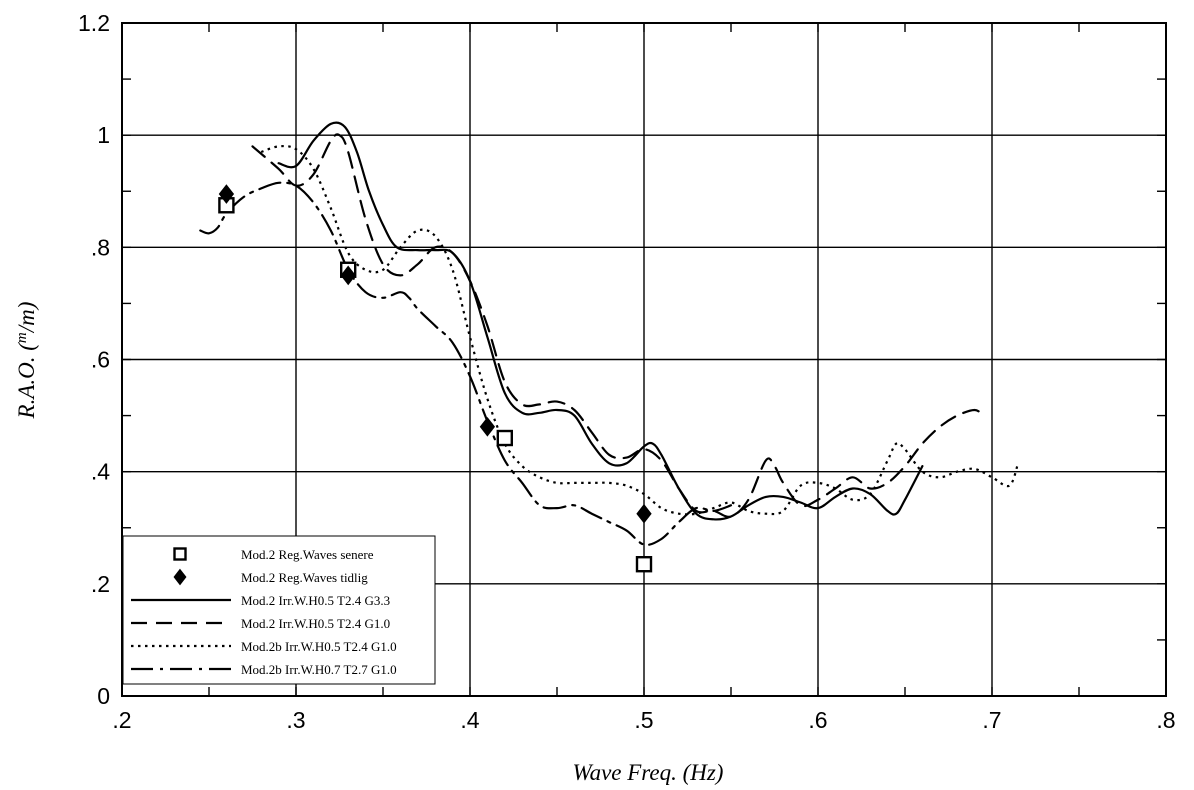  Describe the element at coordinates (295, 720) in the screenshot. I see `x-tick-label: .3` at that location.